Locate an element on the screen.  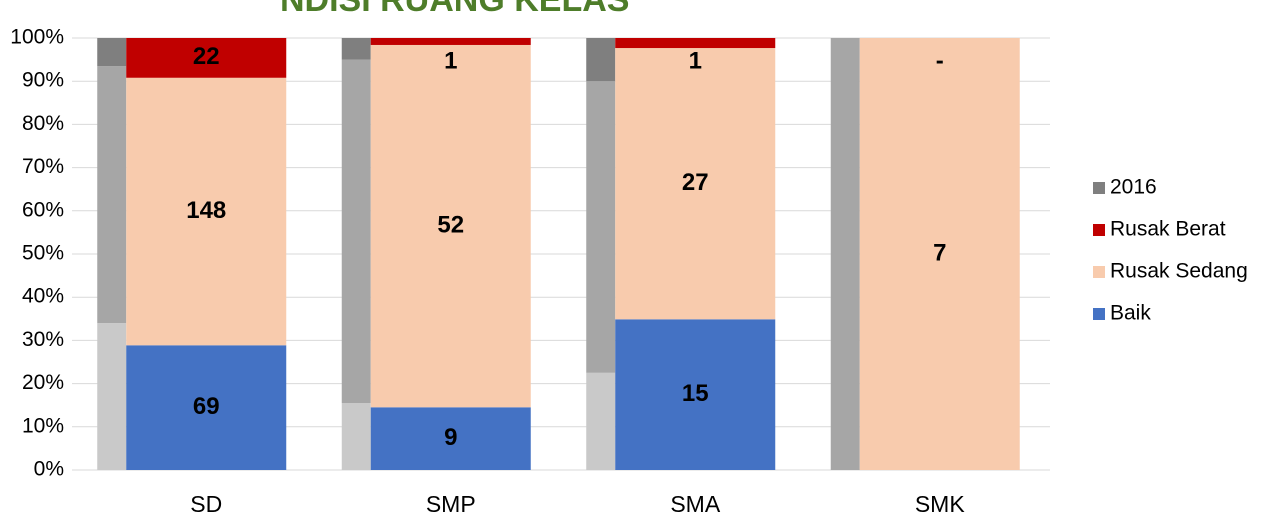
value-label: 15 is located at coordinates (695, 393).